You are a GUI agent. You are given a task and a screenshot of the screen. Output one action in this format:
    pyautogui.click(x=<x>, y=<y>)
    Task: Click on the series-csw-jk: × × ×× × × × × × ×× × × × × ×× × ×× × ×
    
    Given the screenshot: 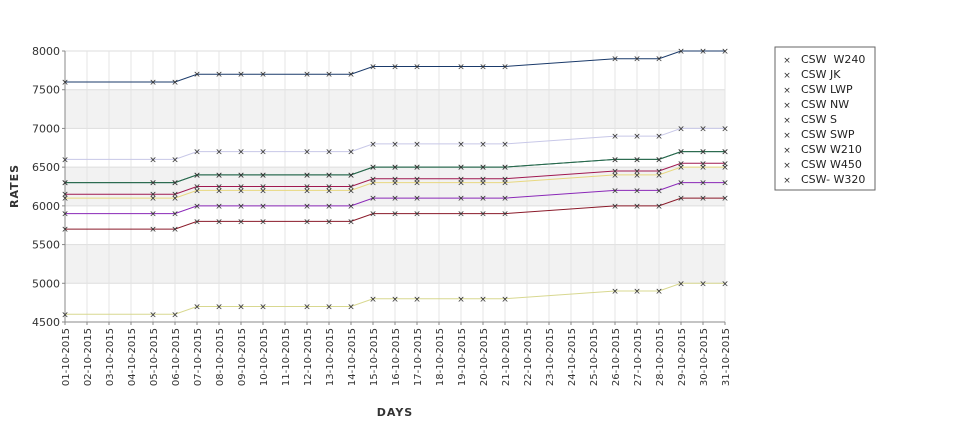 What is the action you would take?
    pyautogui.click(x=395, y=179)
    